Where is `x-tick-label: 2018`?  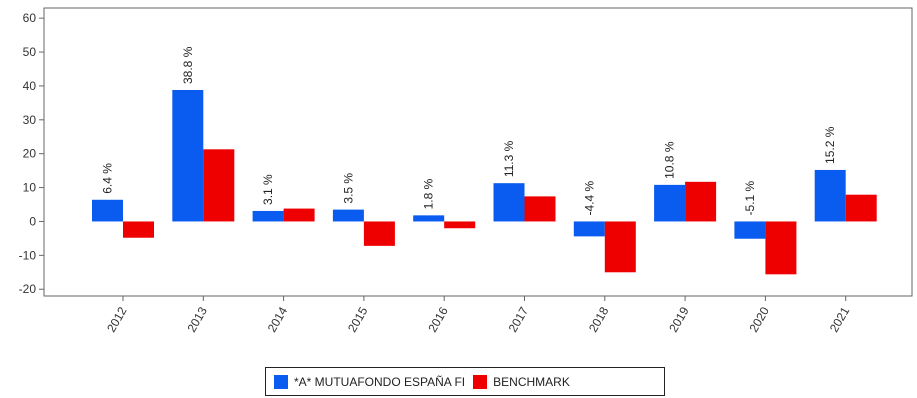 x-tick-label: 2018 is located at coordinates (599, 319).